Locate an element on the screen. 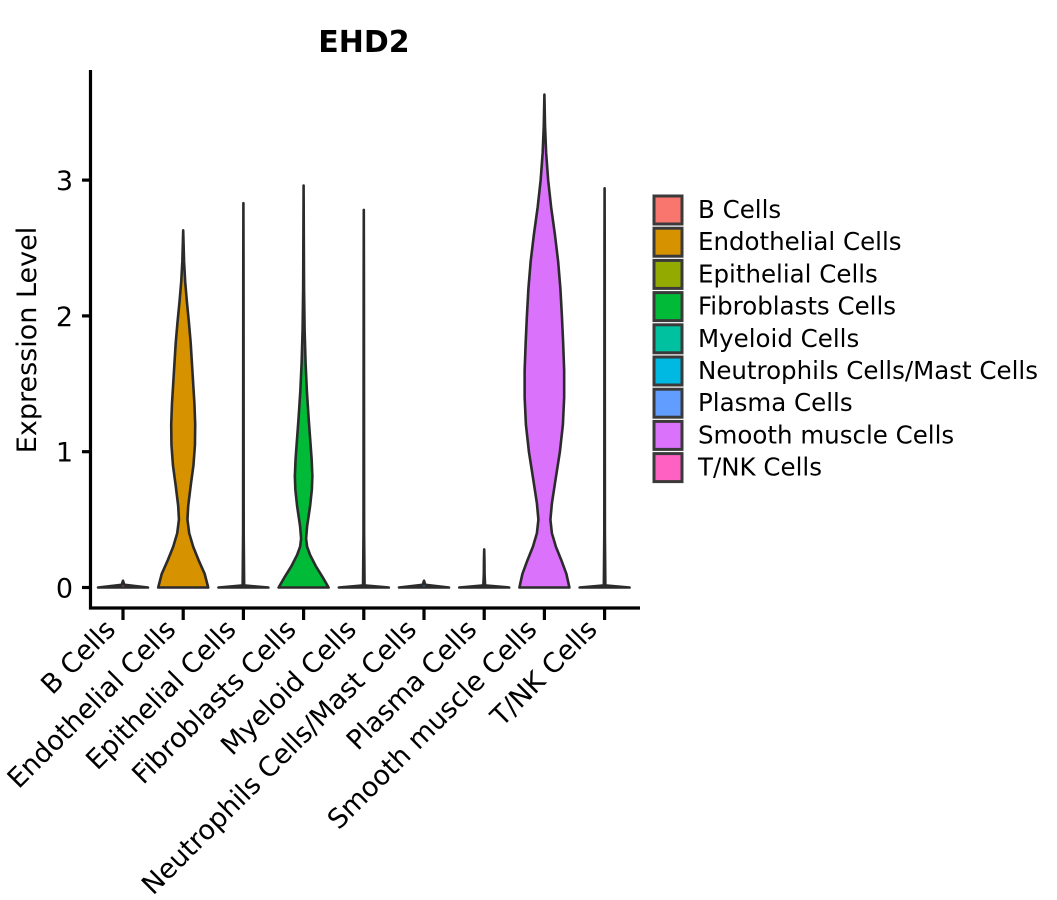 The width and height of the screenshot is (1057, 900). legend-item-b-cells: B Cells is located at coordinates (716, 210).